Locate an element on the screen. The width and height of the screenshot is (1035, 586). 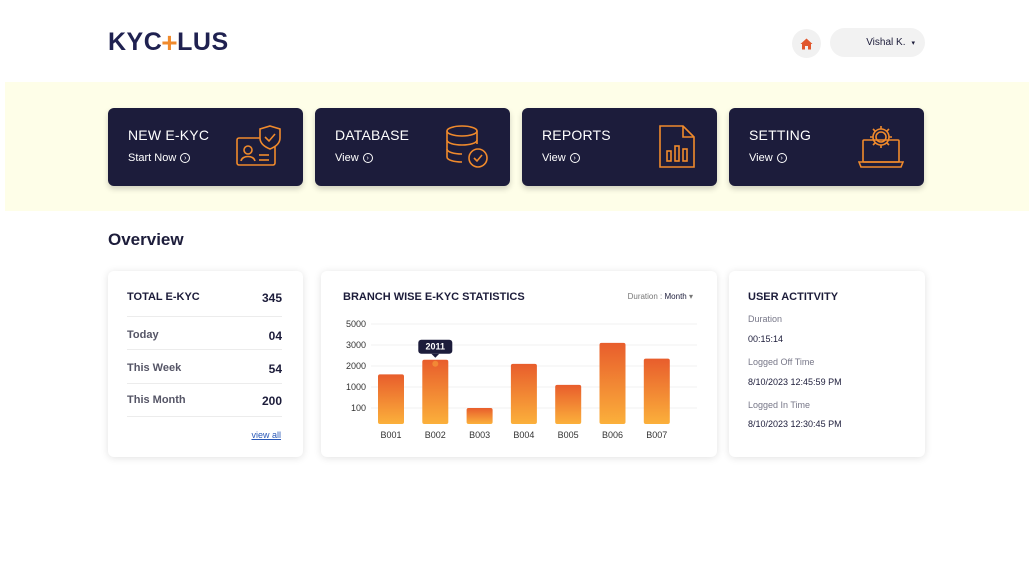
tile-link: Start Now › is located at coordinates (159, 158).